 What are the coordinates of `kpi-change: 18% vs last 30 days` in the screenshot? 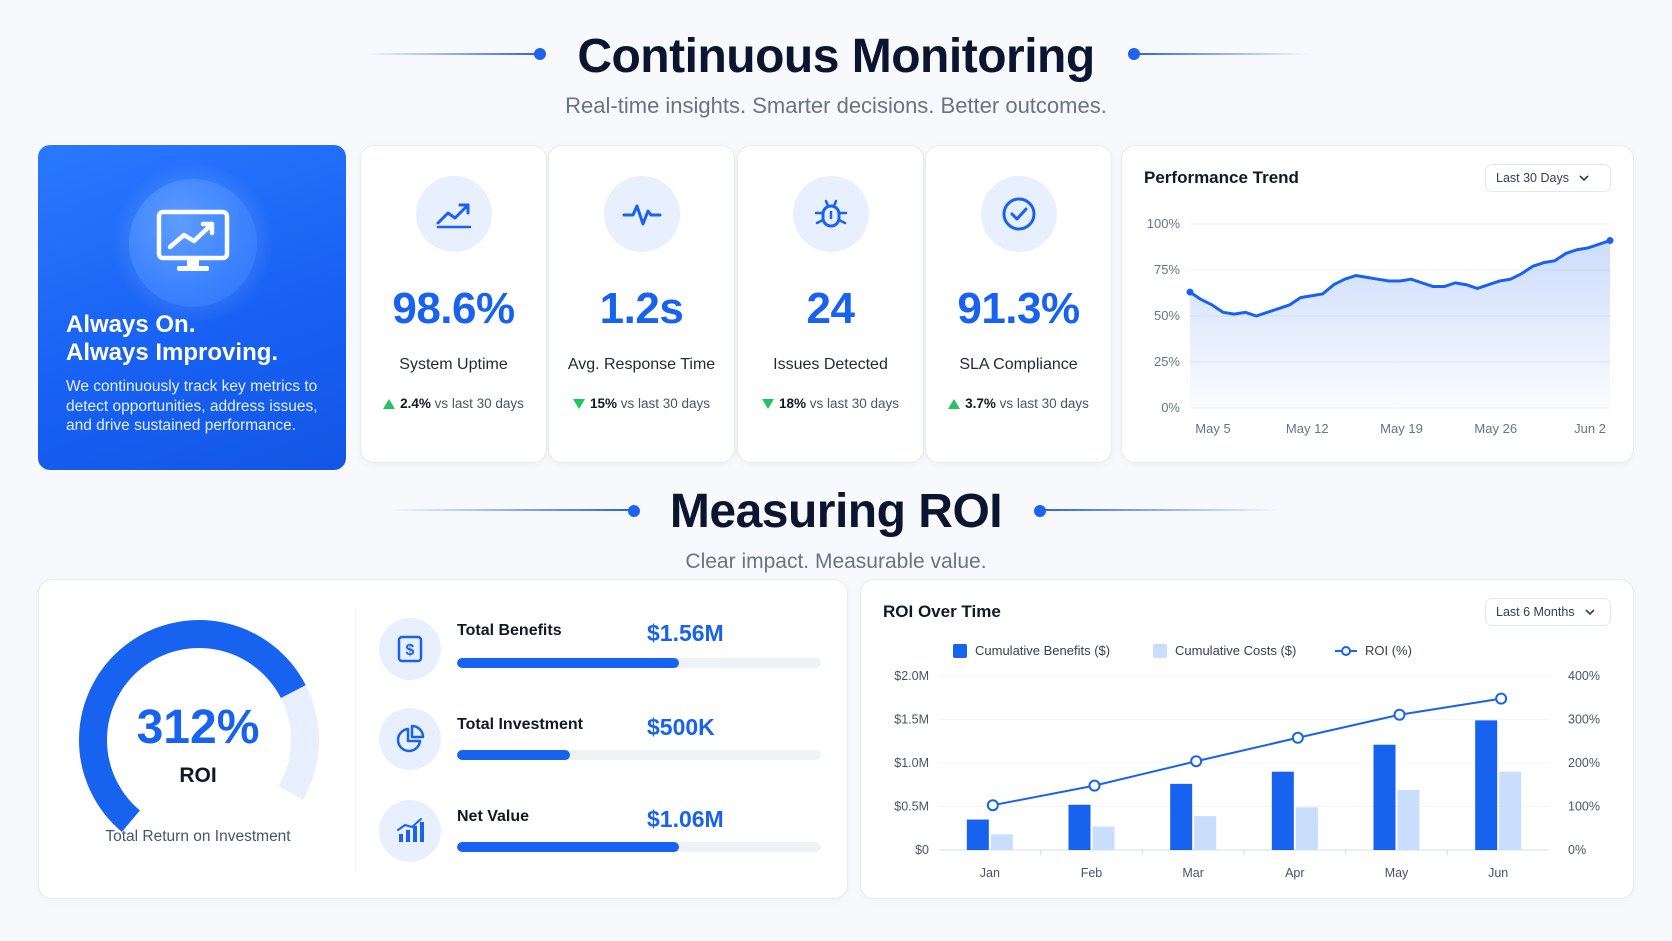 It's located at (830, 403).